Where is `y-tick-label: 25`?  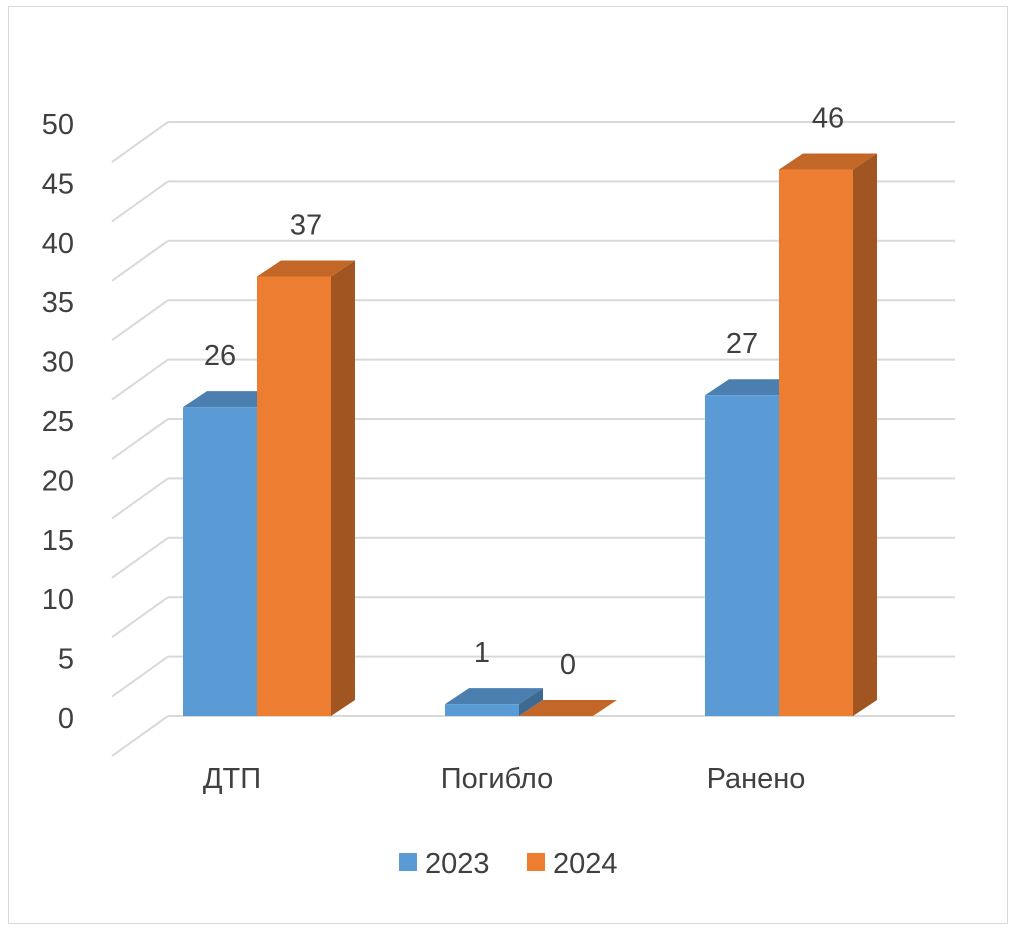 y-tick-label: 25 is located at coordinates (58, 422).